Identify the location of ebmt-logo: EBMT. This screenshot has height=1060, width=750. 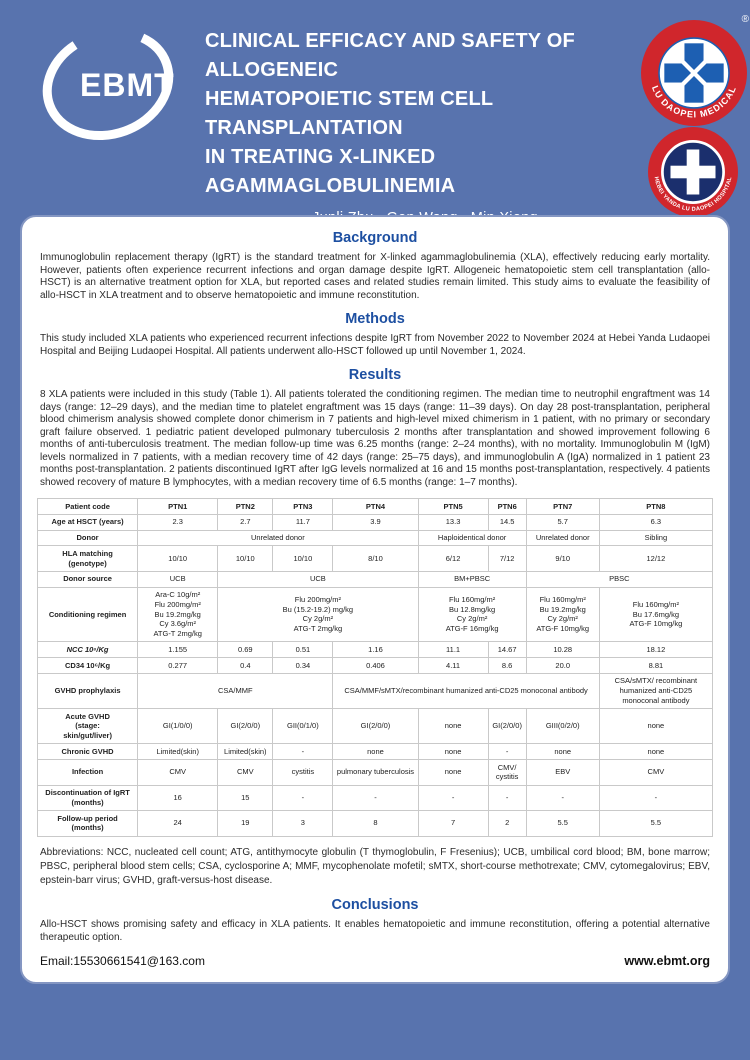
(123, 83).